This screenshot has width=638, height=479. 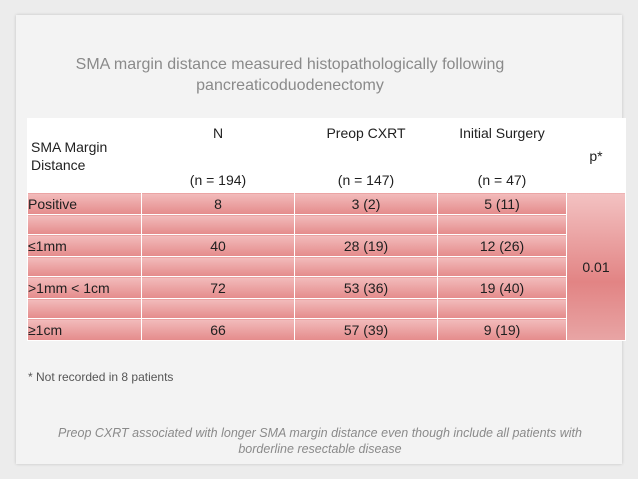 I want to click on header-preop: Preop CXRT, so click(x=366, y=133).